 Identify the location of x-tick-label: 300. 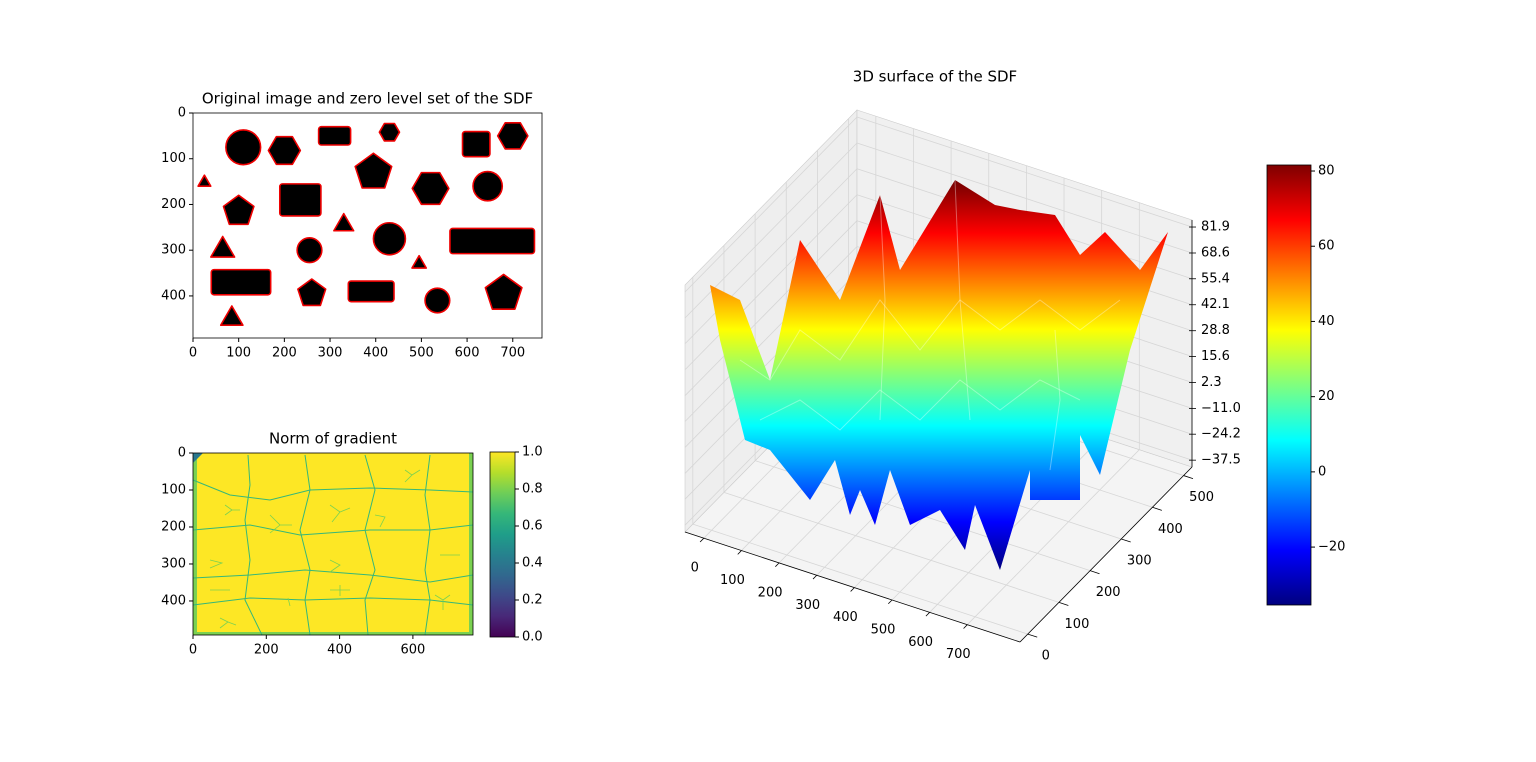
(807, 605).